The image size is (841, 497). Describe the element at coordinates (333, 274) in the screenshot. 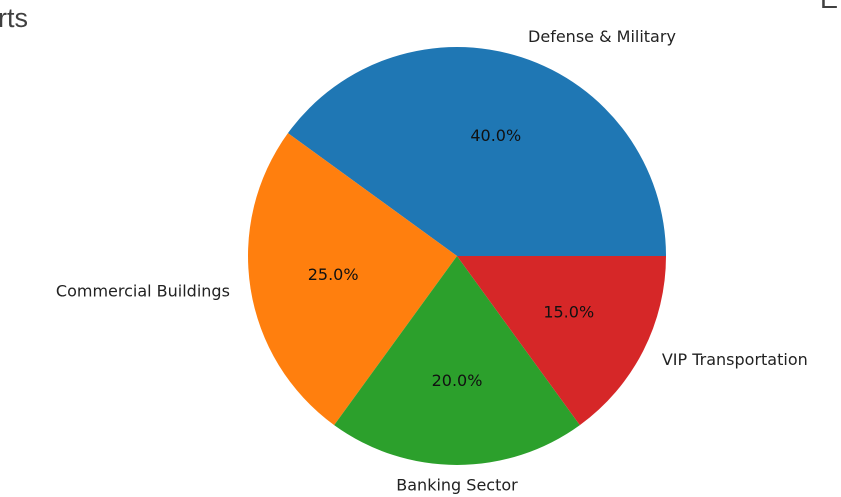

I see `pct-label-commercial-buildings: 25.0%` at that location.